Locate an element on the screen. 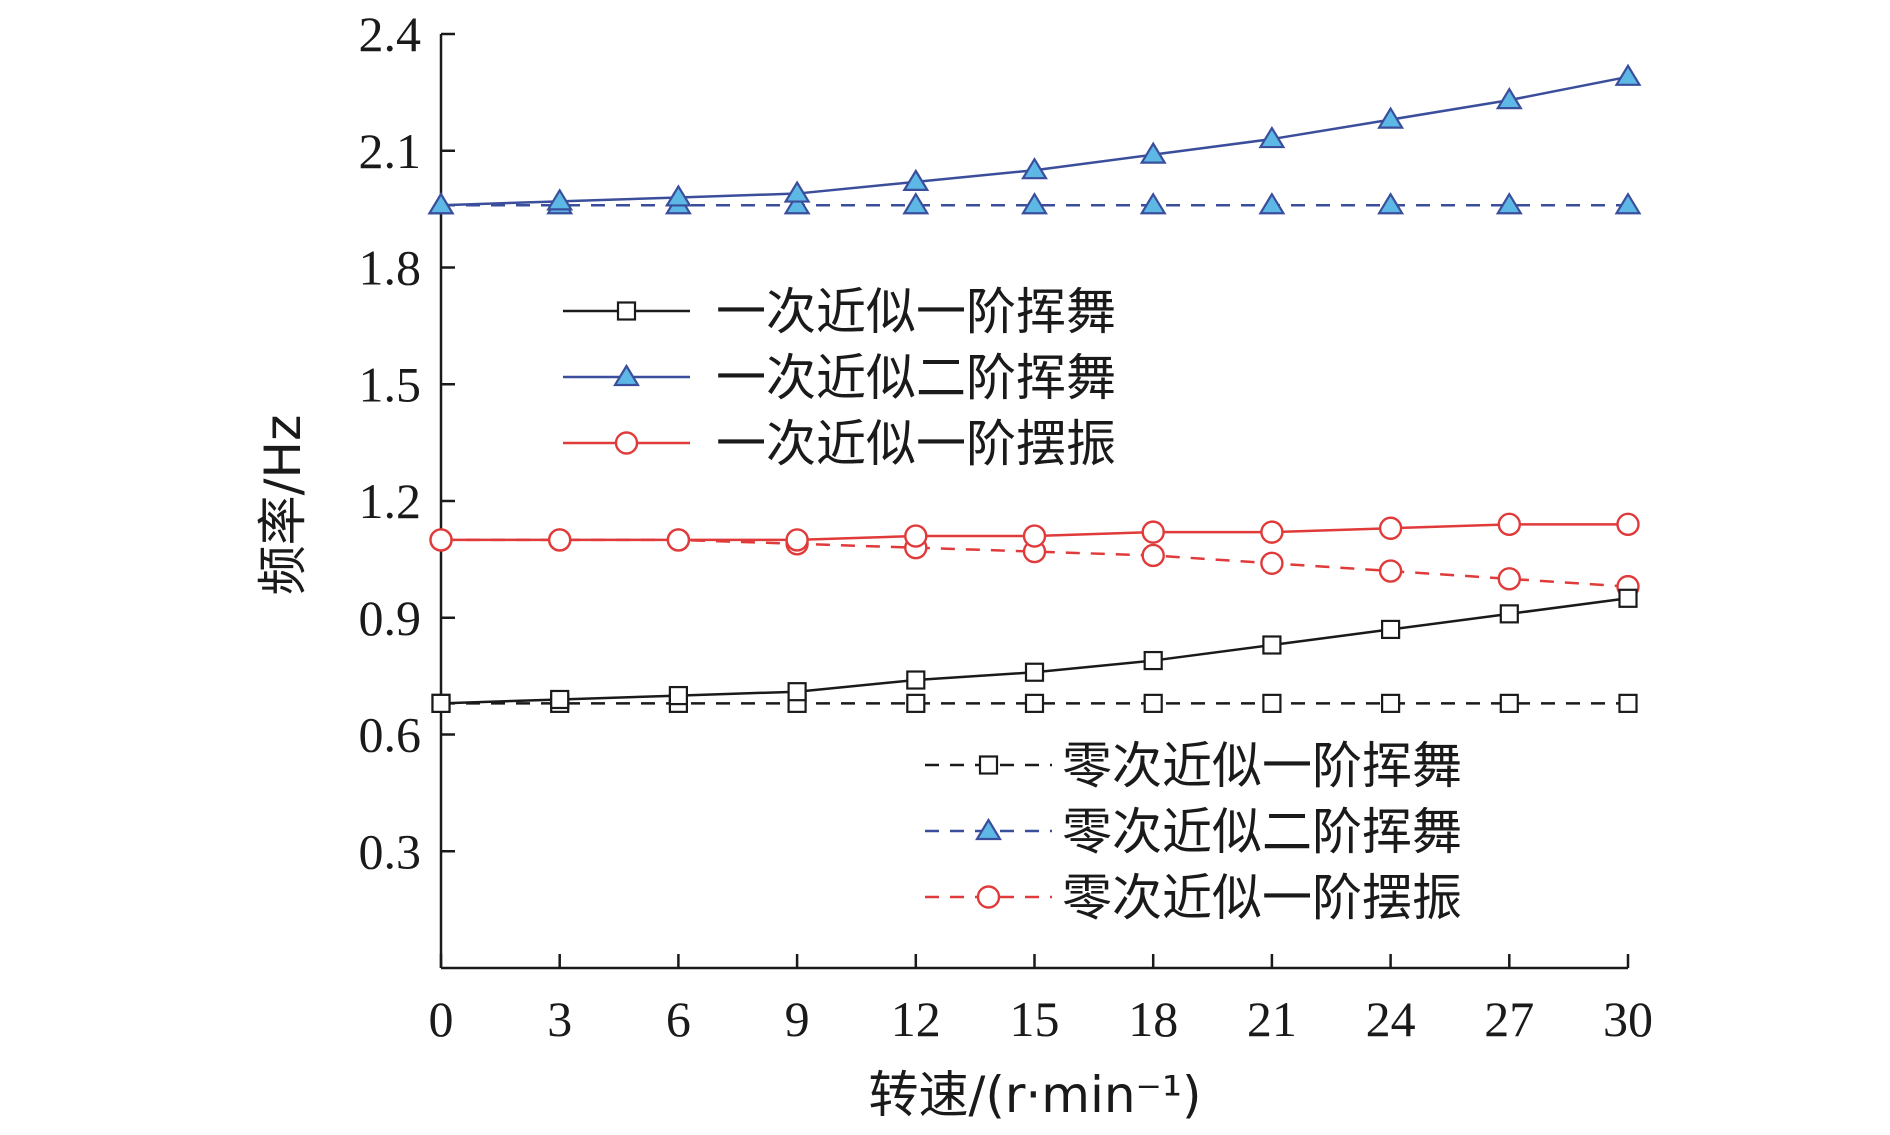 The width and height of the screenshot is (1890, 1135). x-tick-label: 6 is located at coordinates (678, 1019).